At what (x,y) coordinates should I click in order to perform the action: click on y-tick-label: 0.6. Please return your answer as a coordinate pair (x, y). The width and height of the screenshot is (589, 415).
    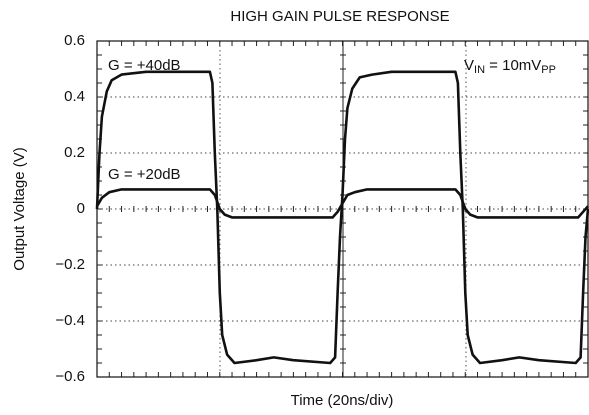
    Looking at the image, I should click on (74, 40).